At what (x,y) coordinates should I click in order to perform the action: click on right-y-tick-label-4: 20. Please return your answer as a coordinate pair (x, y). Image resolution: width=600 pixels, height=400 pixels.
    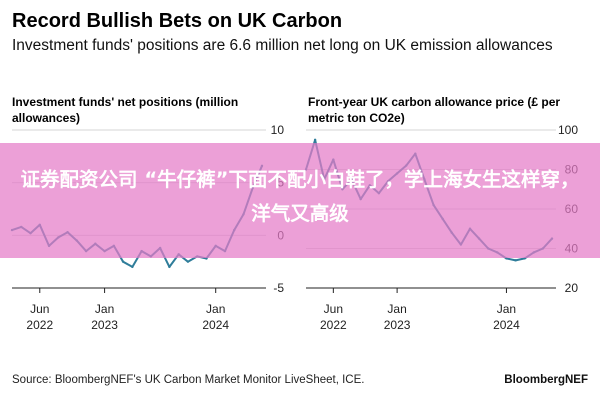
    Looking at the image, I should click on (572, 288).